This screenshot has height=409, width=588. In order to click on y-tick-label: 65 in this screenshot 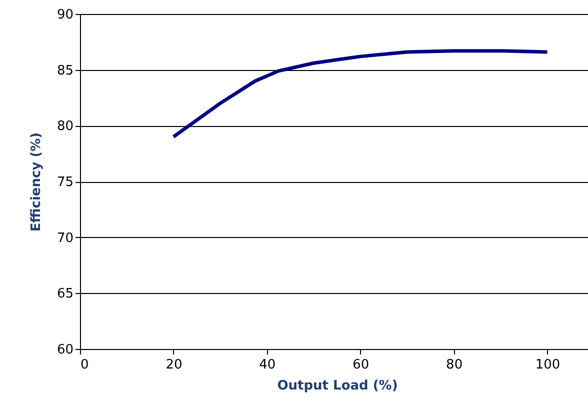, I will do `click(65, 294)`.